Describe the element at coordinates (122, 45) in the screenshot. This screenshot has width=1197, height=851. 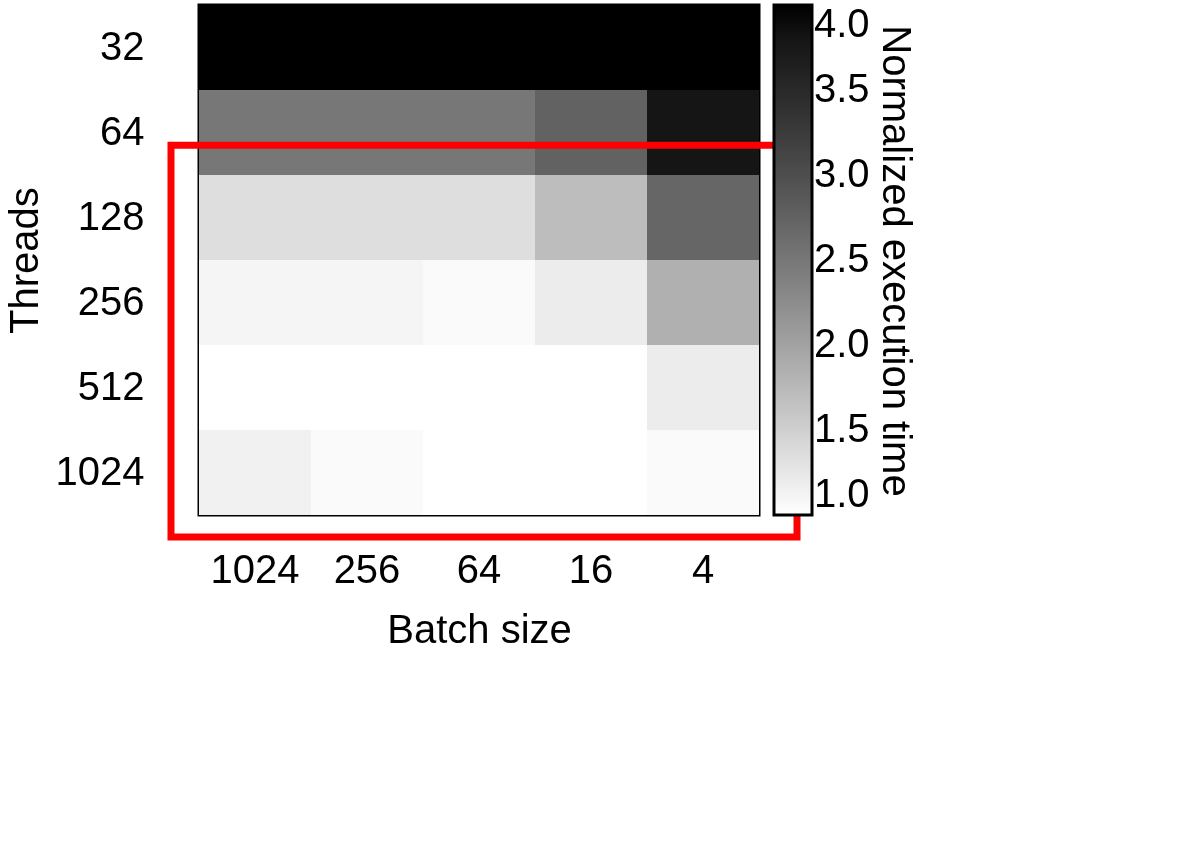
I see `y-tick-label: 32` at that location.